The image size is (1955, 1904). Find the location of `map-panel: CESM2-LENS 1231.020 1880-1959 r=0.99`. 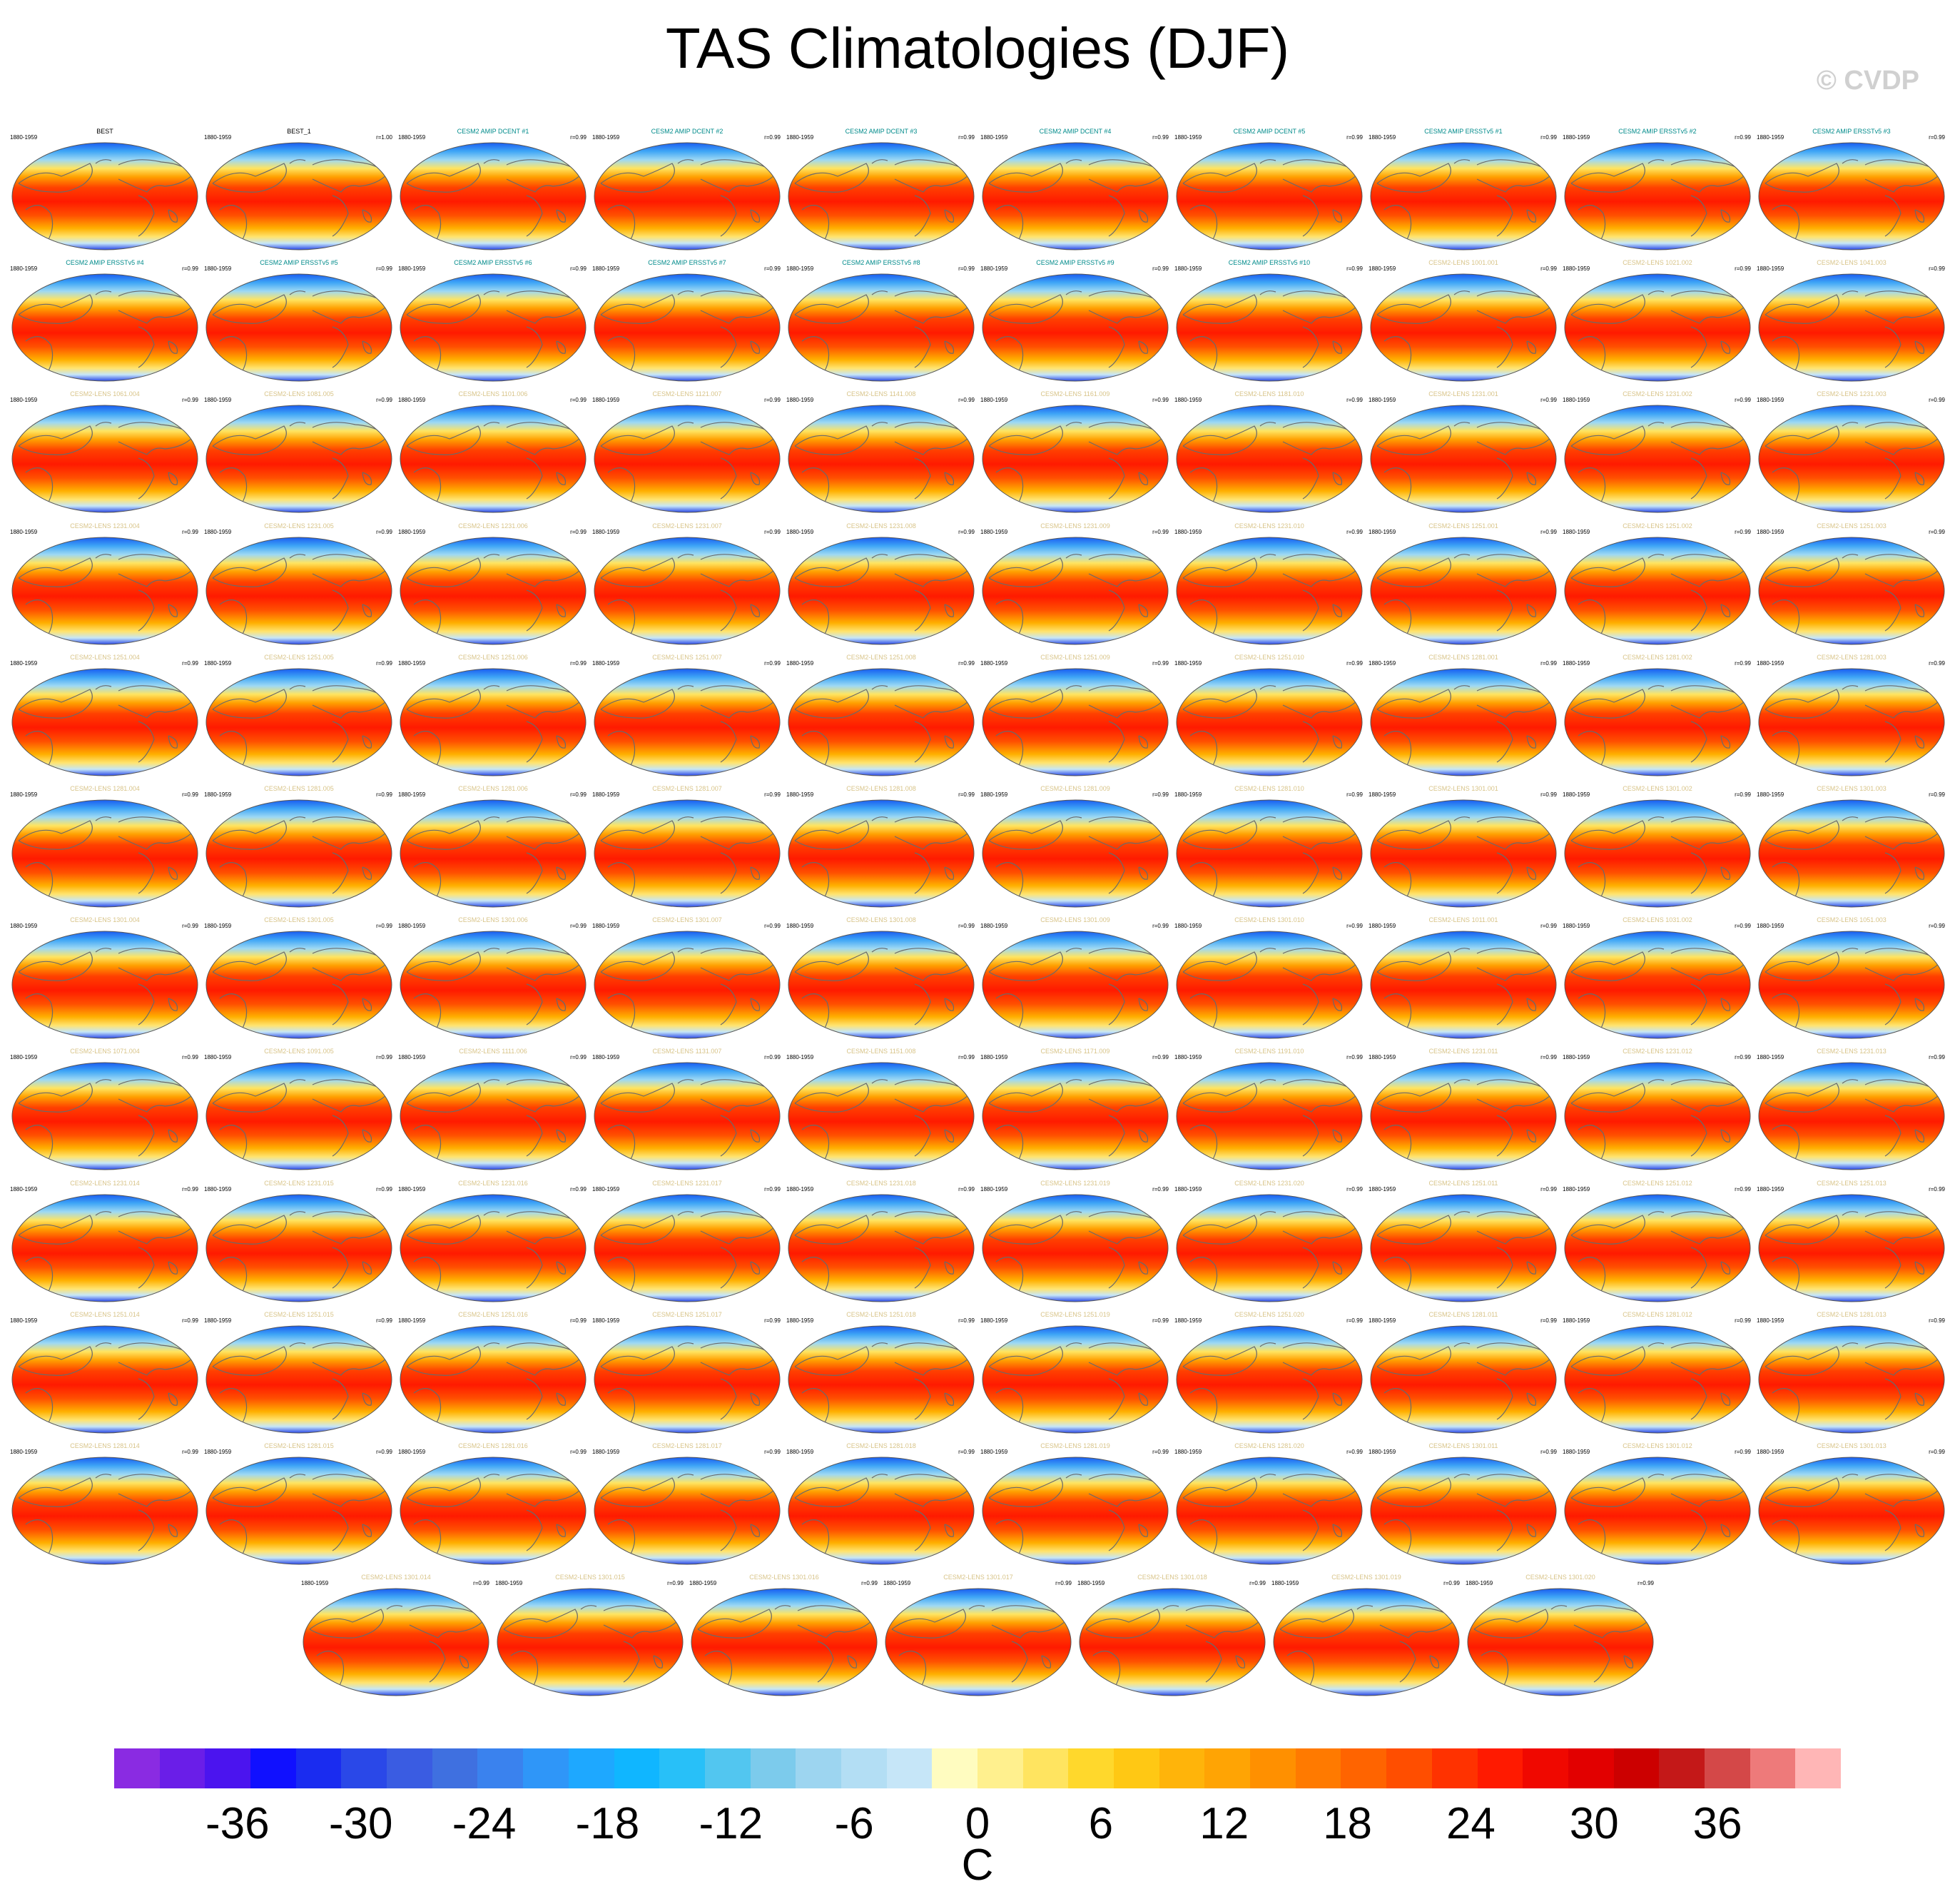

map-panel: CESM2-LENS 1231.020 1880-1959 r=0.99 is located at coordinates (1269, 1241).